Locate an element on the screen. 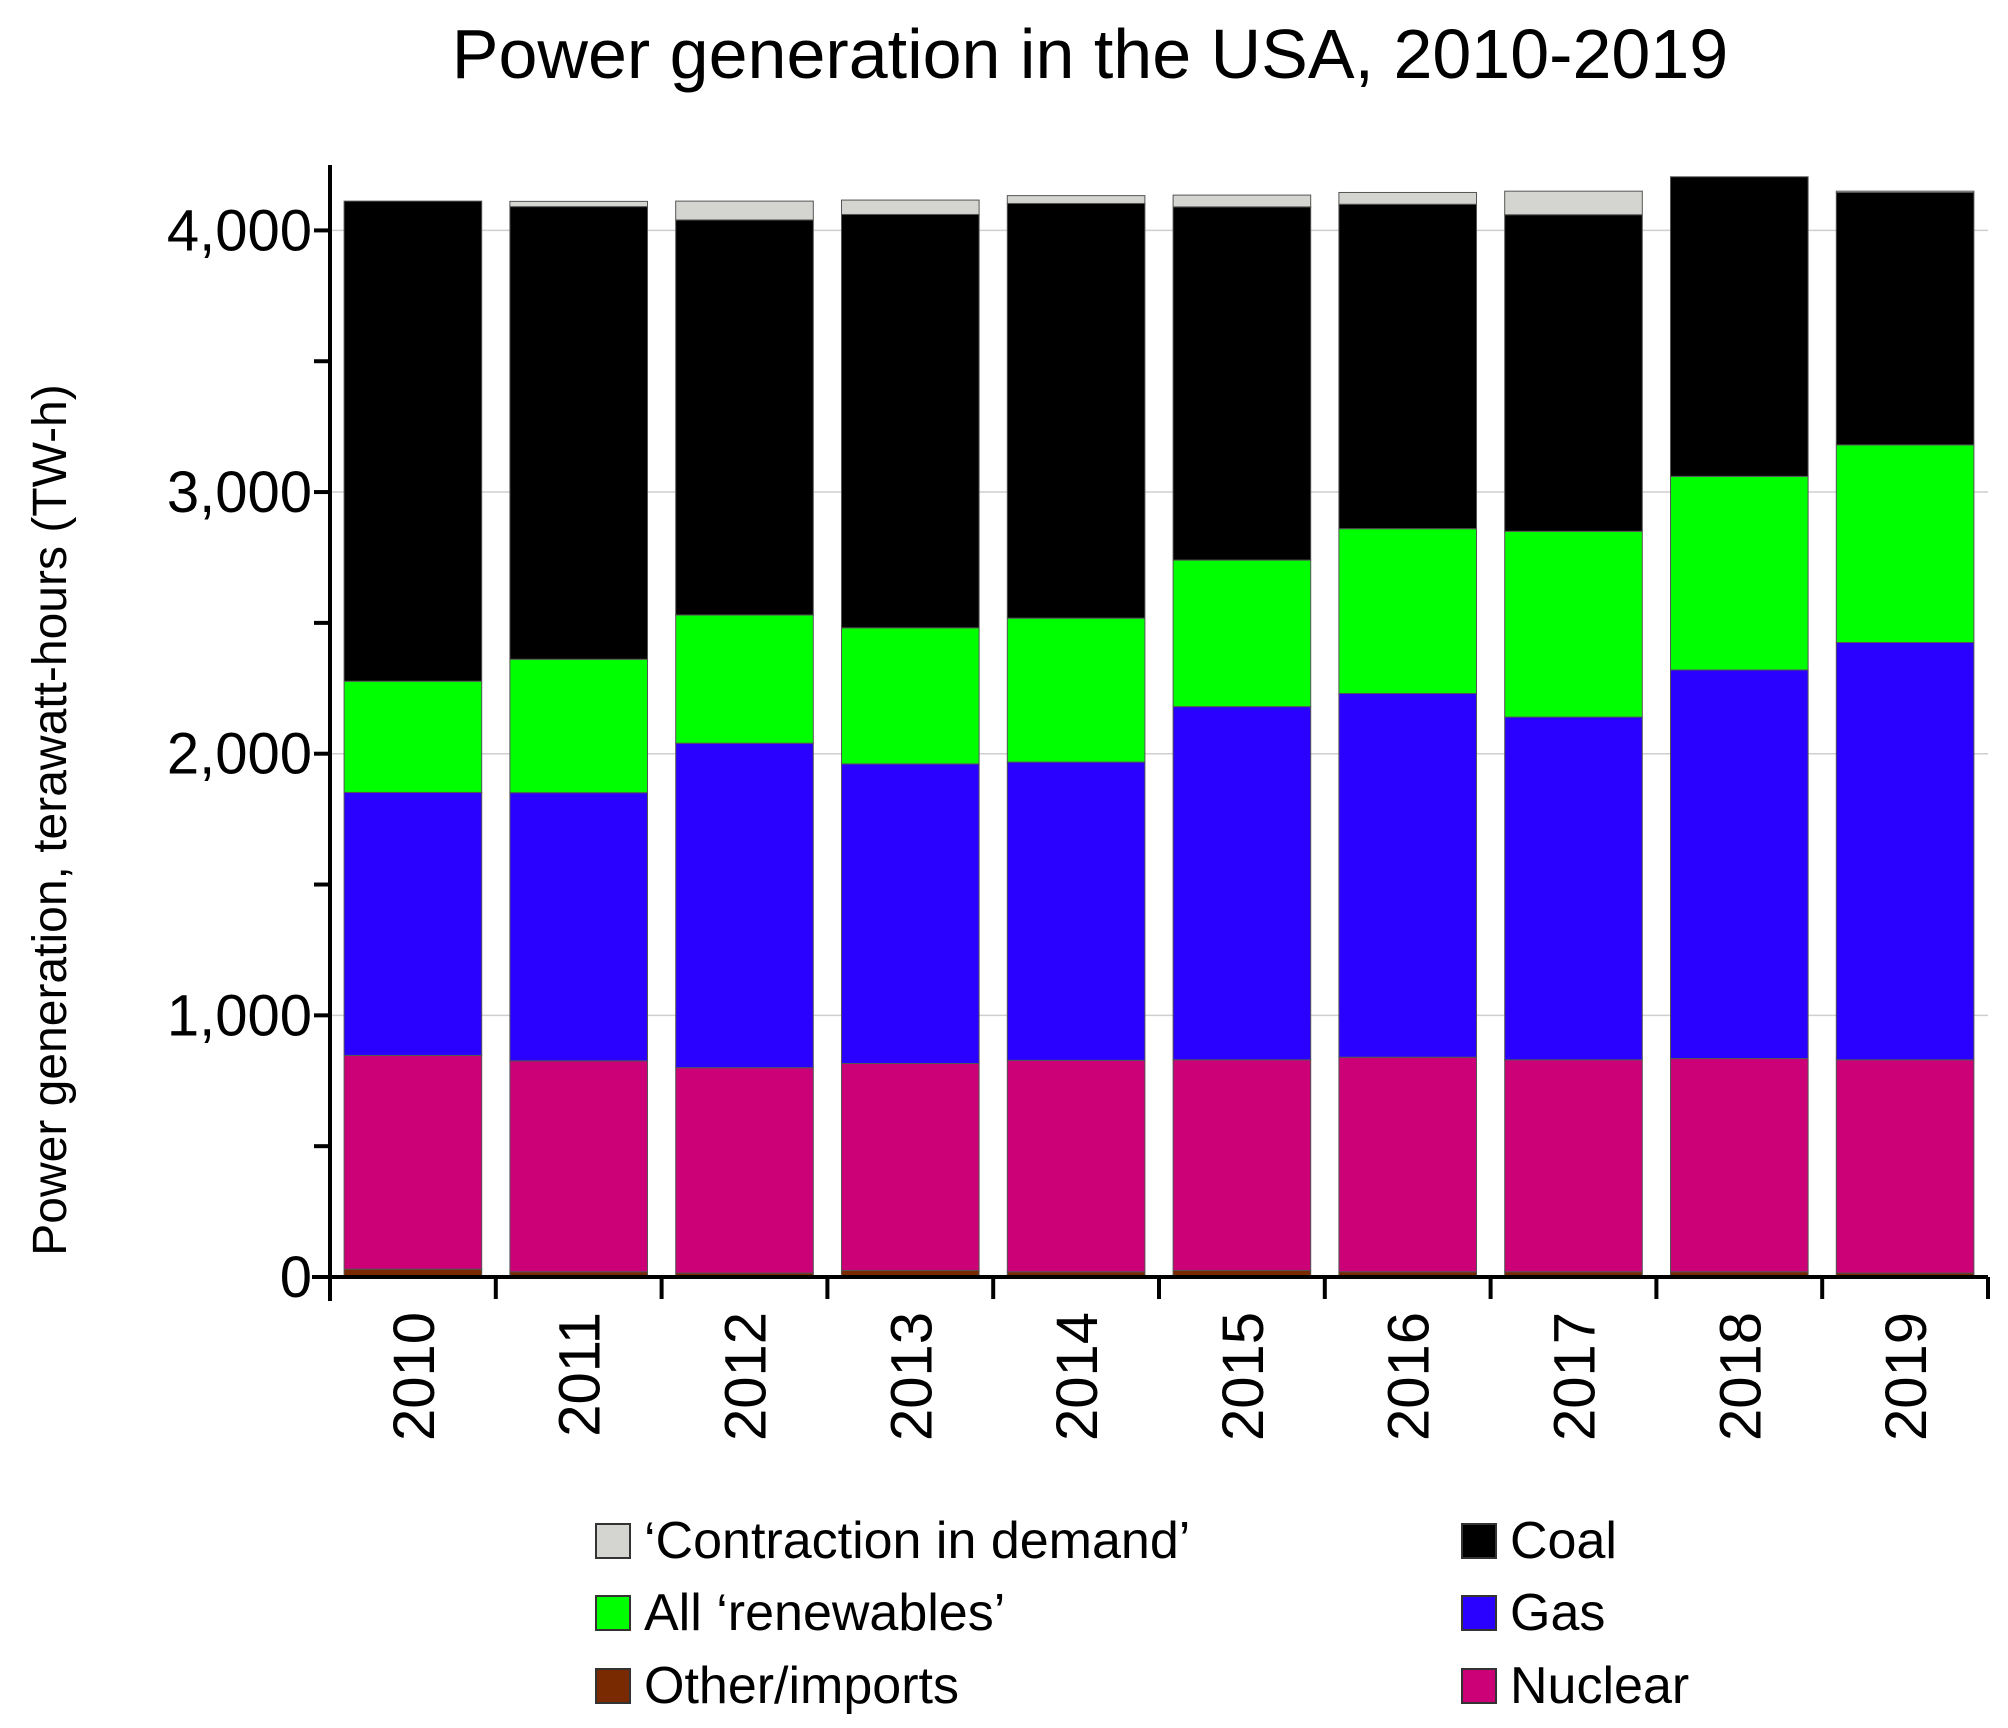  y-tick-label: 1,000 is located at coordinates (239, 1015).